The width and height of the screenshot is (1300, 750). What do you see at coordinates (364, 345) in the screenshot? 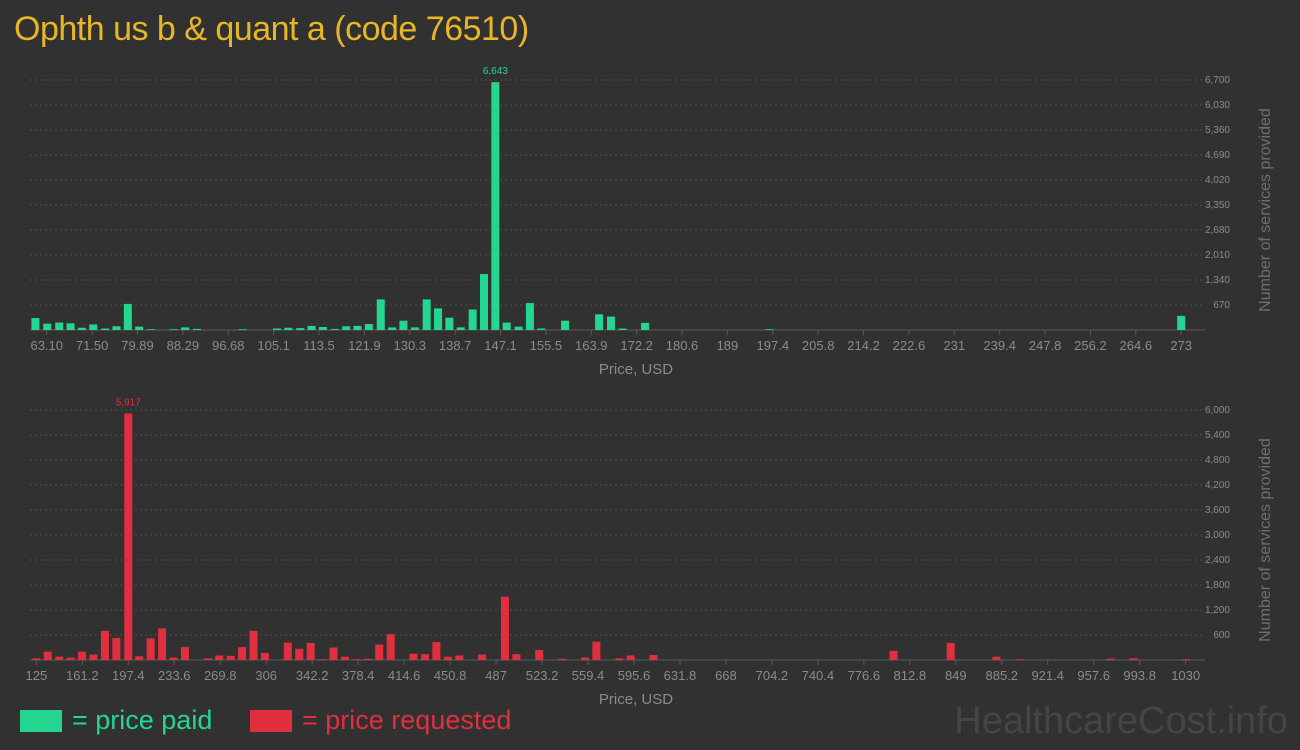
I see `x-tick-label: 121.9` at bounding box center [364, 345].